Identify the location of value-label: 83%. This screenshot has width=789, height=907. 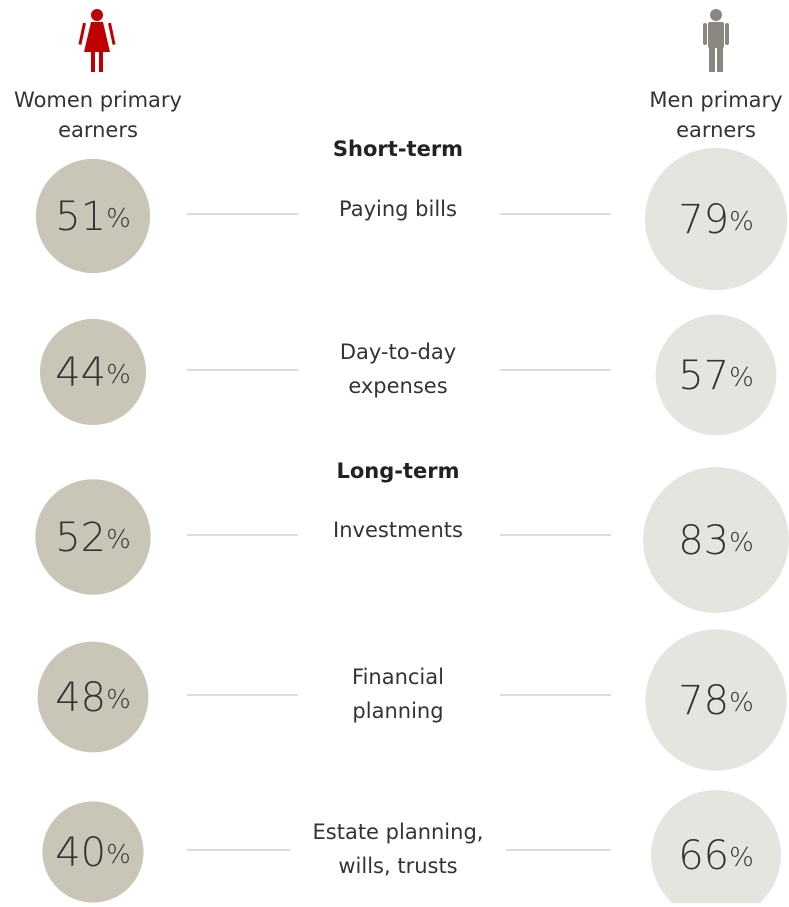
(716, 541).